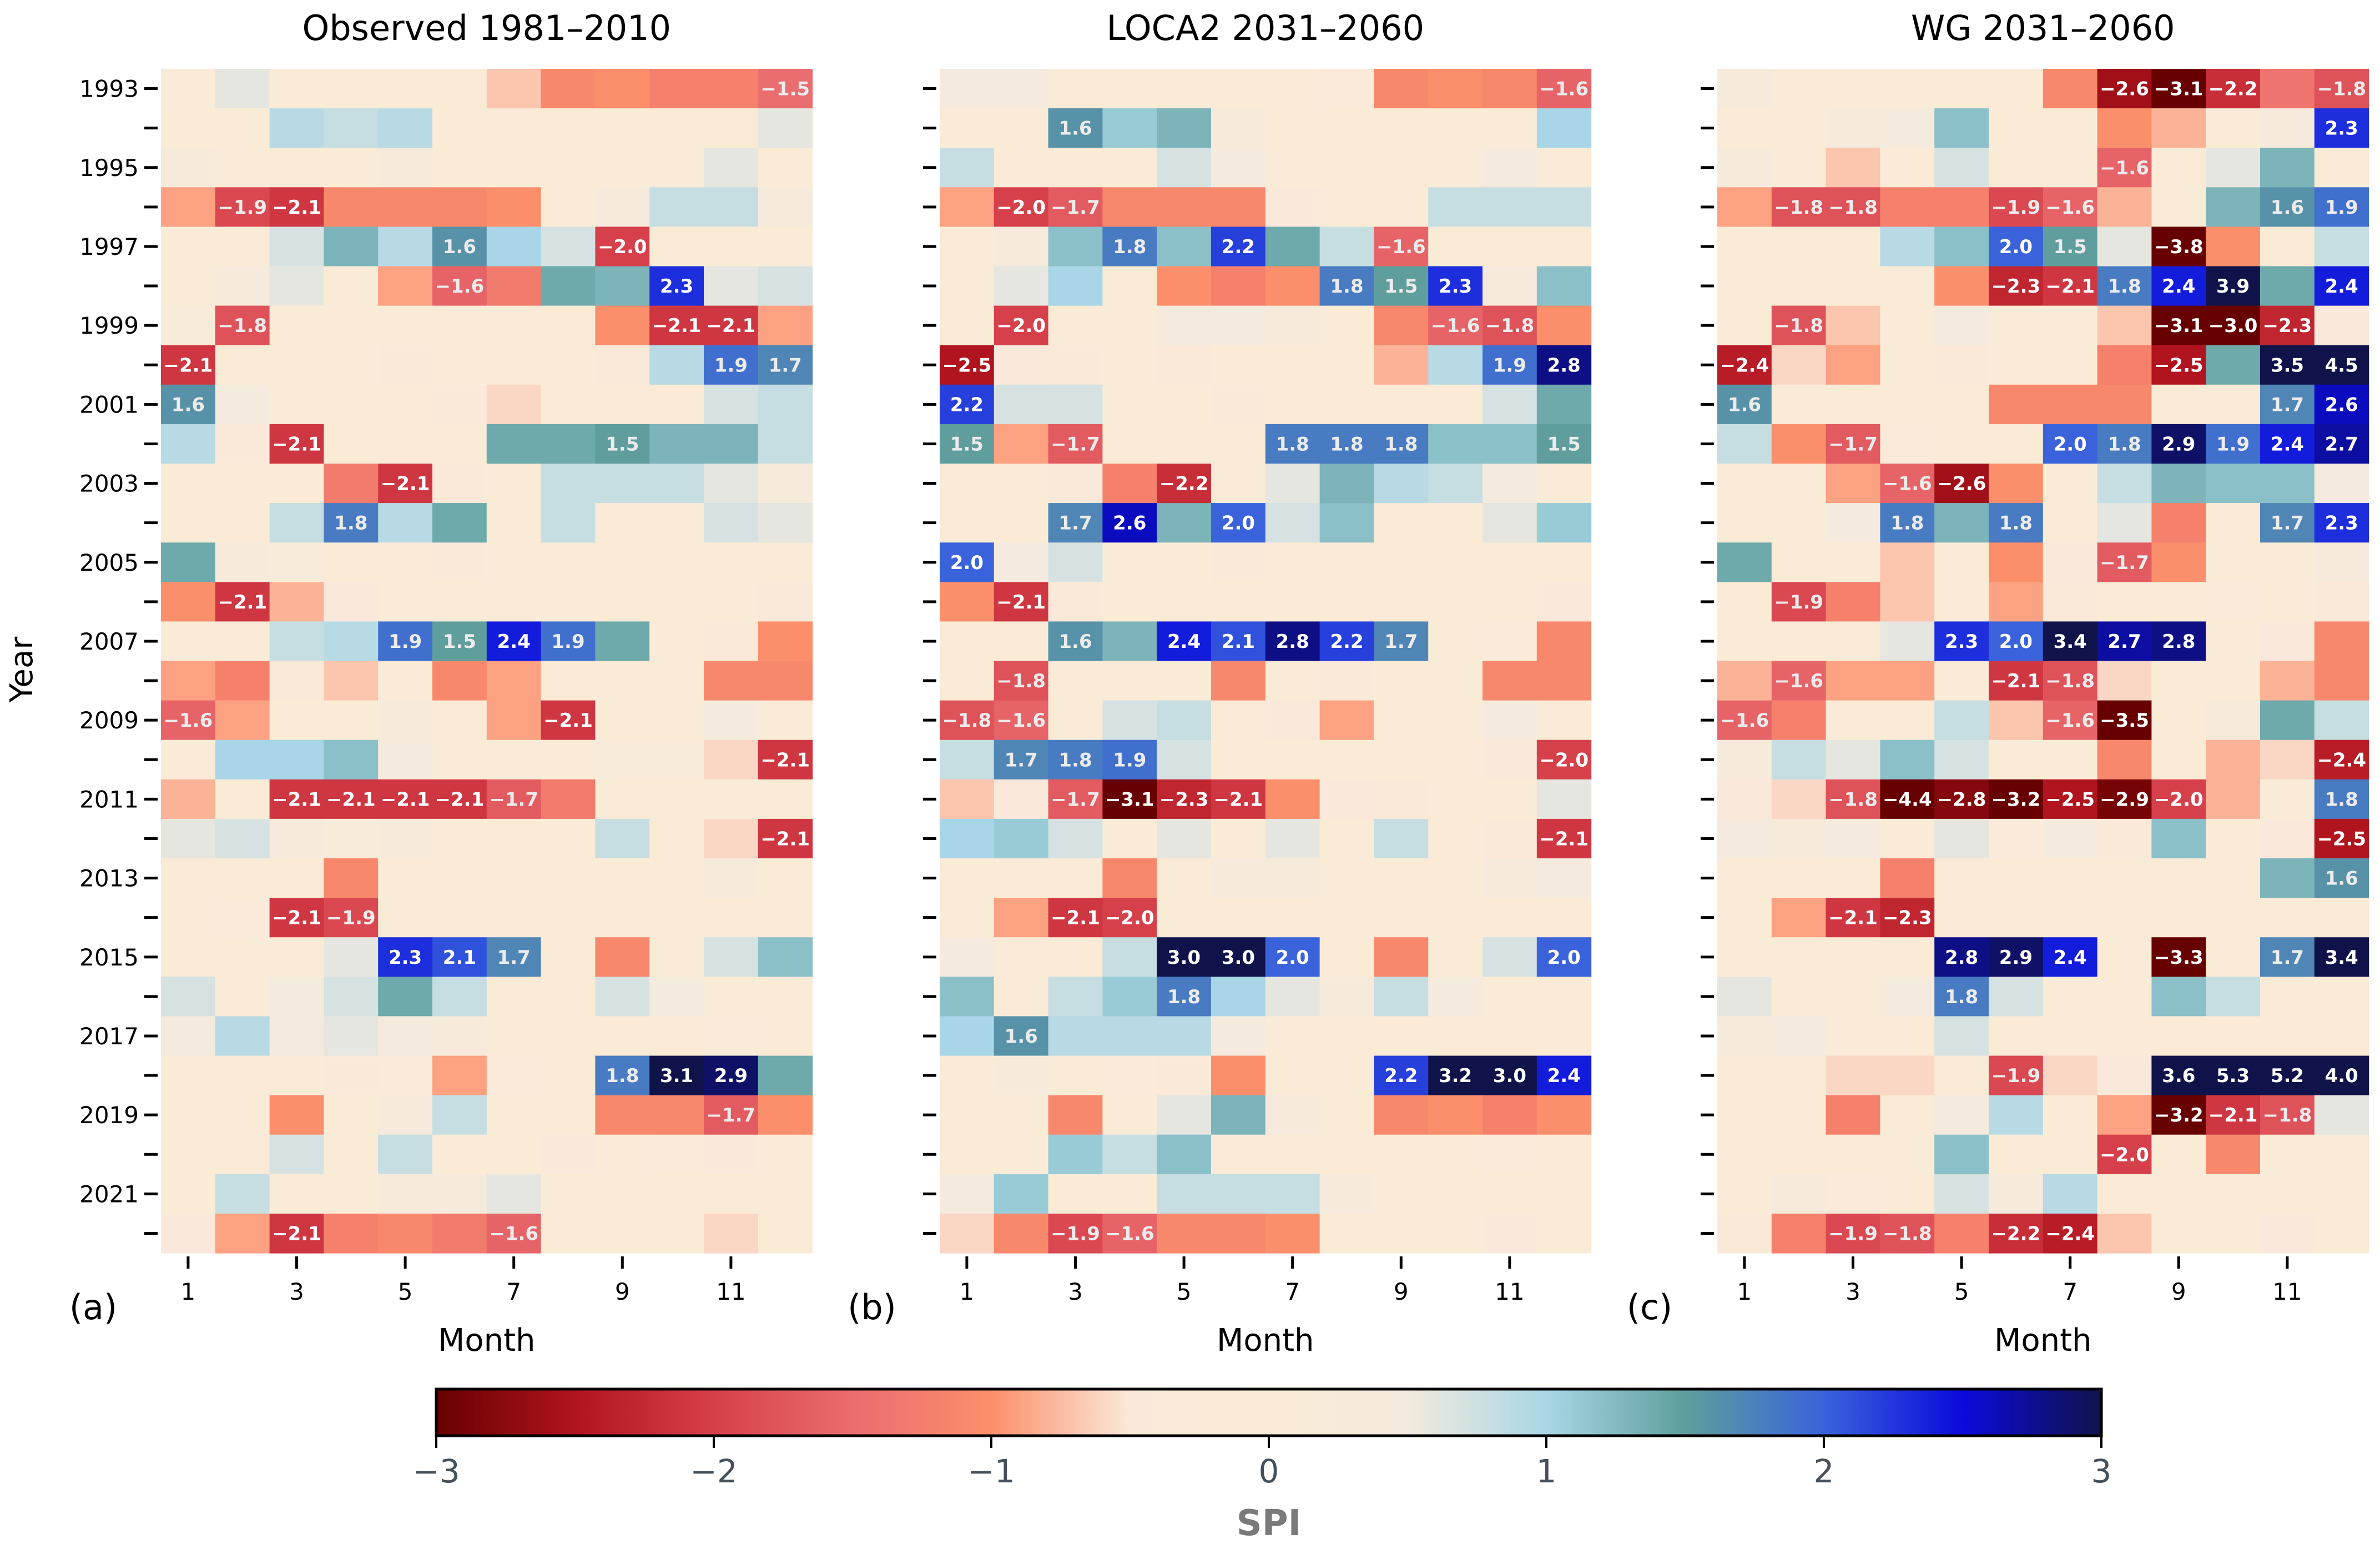 This screenshot has width=2380, height=1549. Describe the element at coordinates (731, 1076) in the screenshot. I see `cell-value-label: 2.9` at that location.